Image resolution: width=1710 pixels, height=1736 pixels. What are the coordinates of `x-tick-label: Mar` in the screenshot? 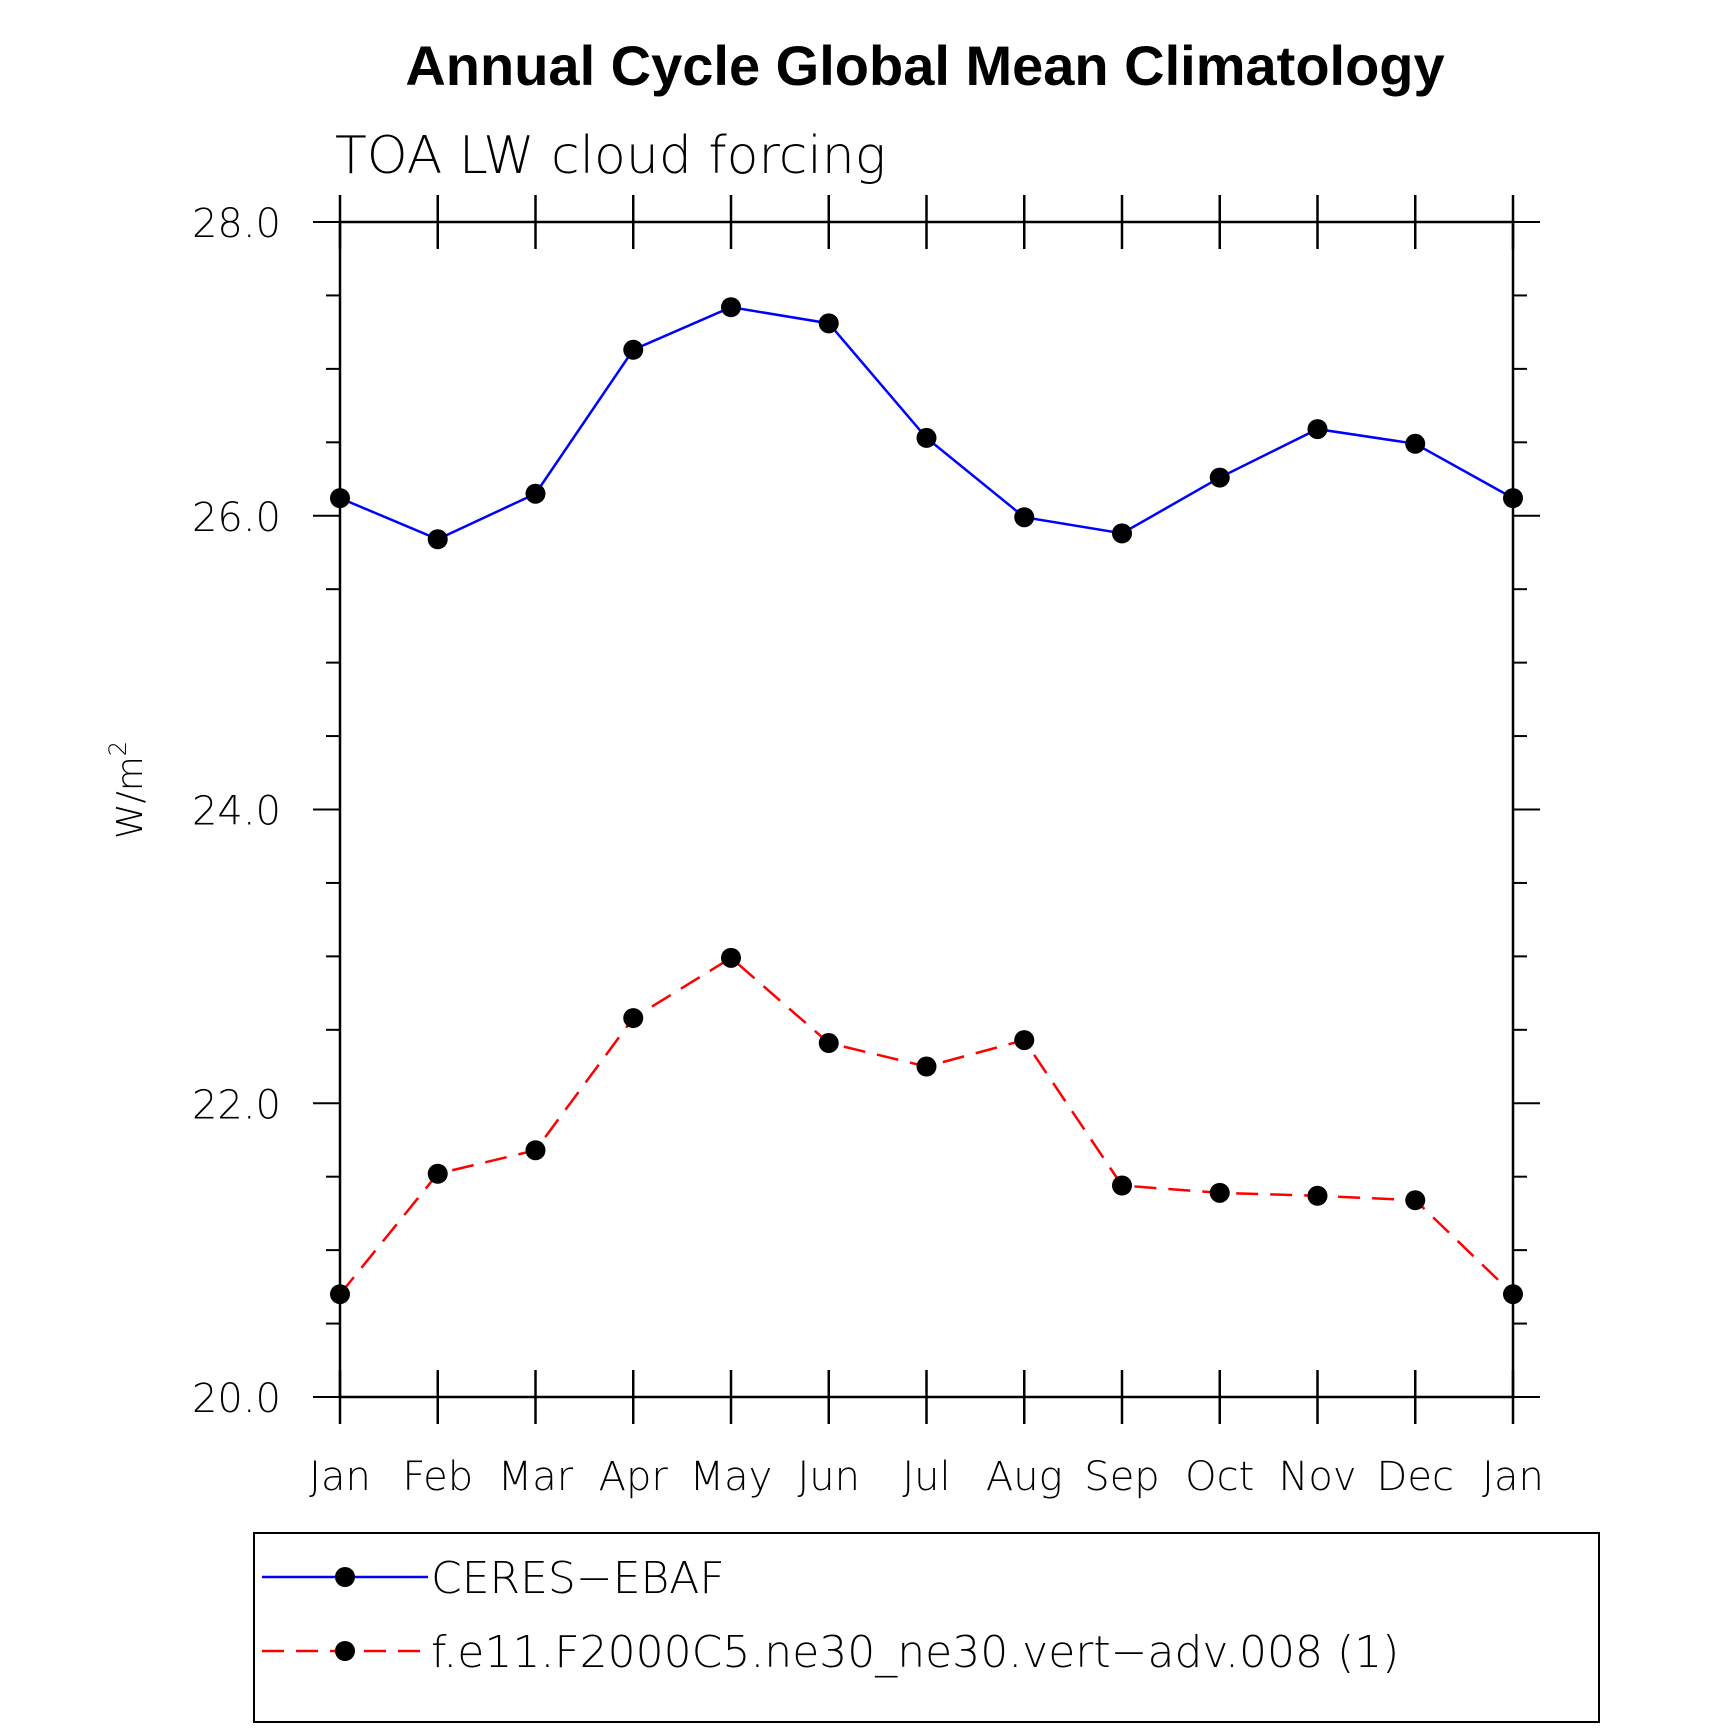 It's located at (536, 1477).